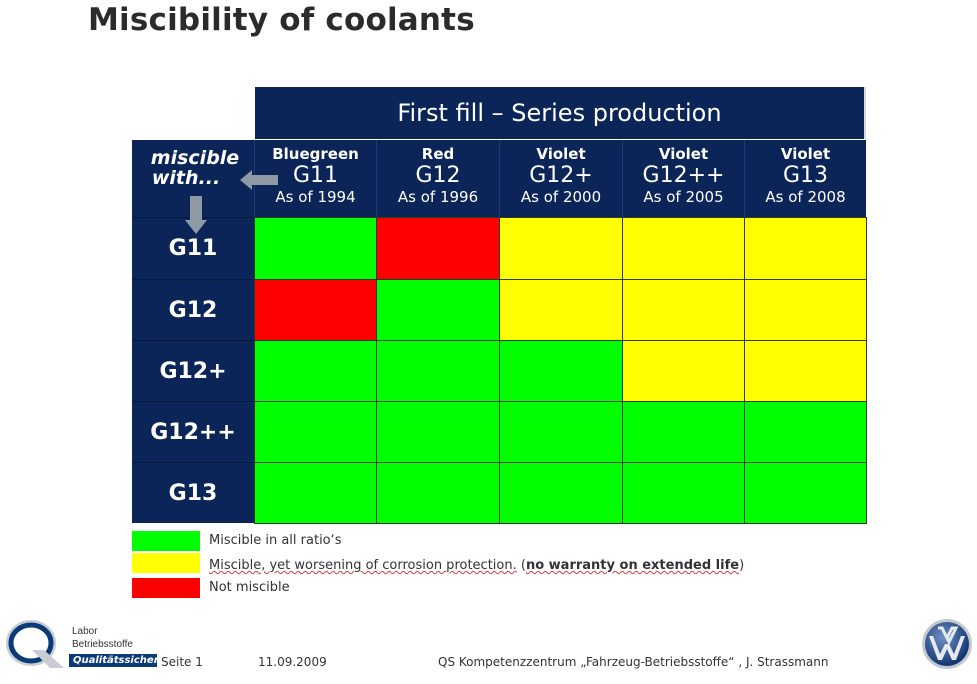  I want to click on row-header: G12+, so click(193, 370).